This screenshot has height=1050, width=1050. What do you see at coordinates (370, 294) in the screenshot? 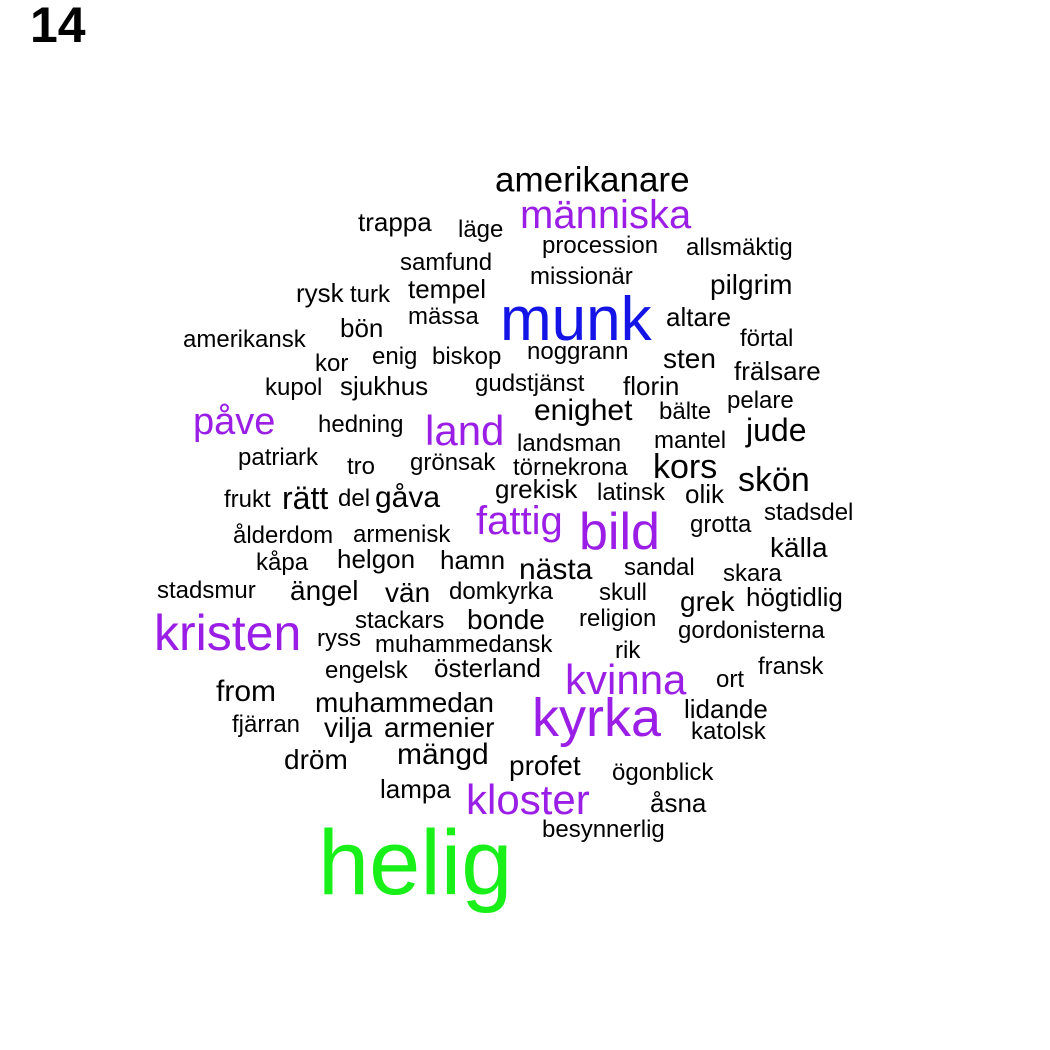
I see `word-10: turk` at bounding box center [370, 294].